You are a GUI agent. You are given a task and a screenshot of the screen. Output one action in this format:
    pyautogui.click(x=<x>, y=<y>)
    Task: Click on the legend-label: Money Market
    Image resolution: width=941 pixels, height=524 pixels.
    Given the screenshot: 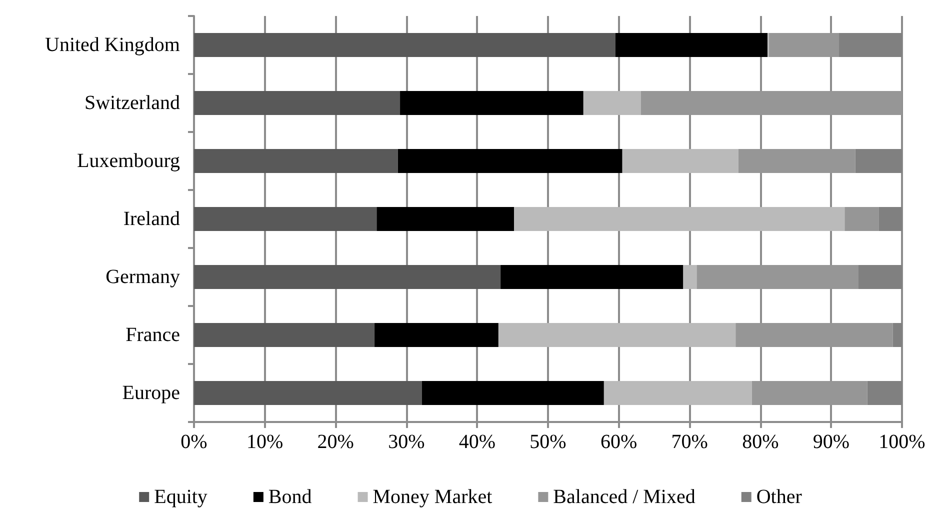 What is the action you would take?
    pyautogui.click(x=432, y=497)
    